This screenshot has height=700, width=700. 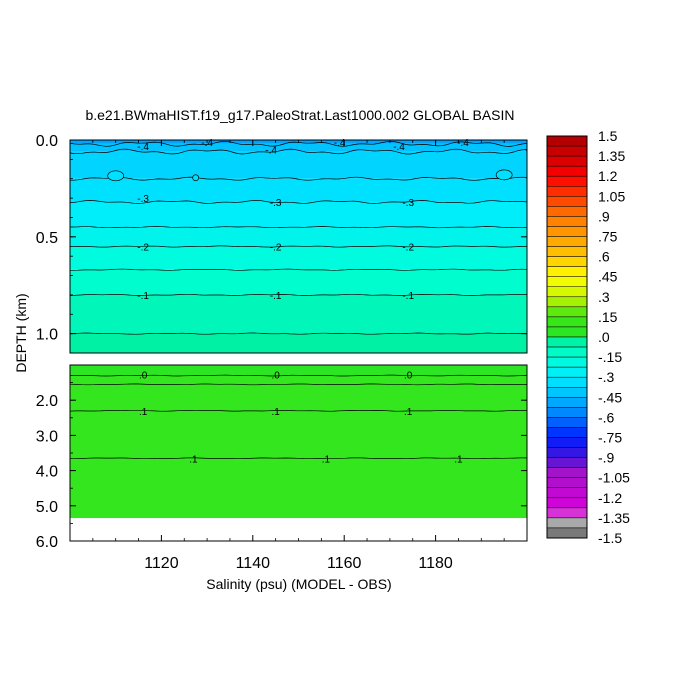 I want to click on upper-contour-label-12: -.1, so click(x=143, y=296).